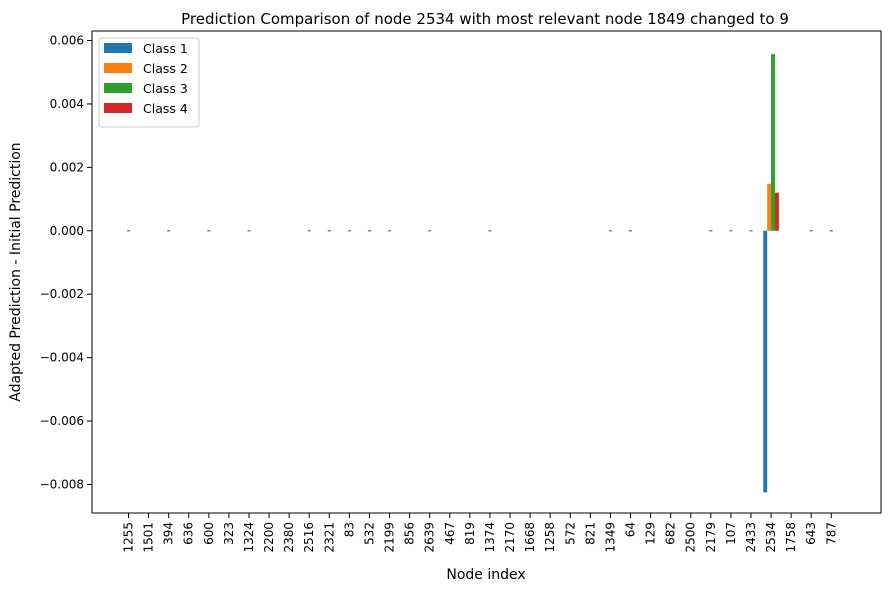  What do you see at coordinates (165, 88) in the screenshot?
I see `legend-label-class-3: Class 3` at bounding box center [165, 88].